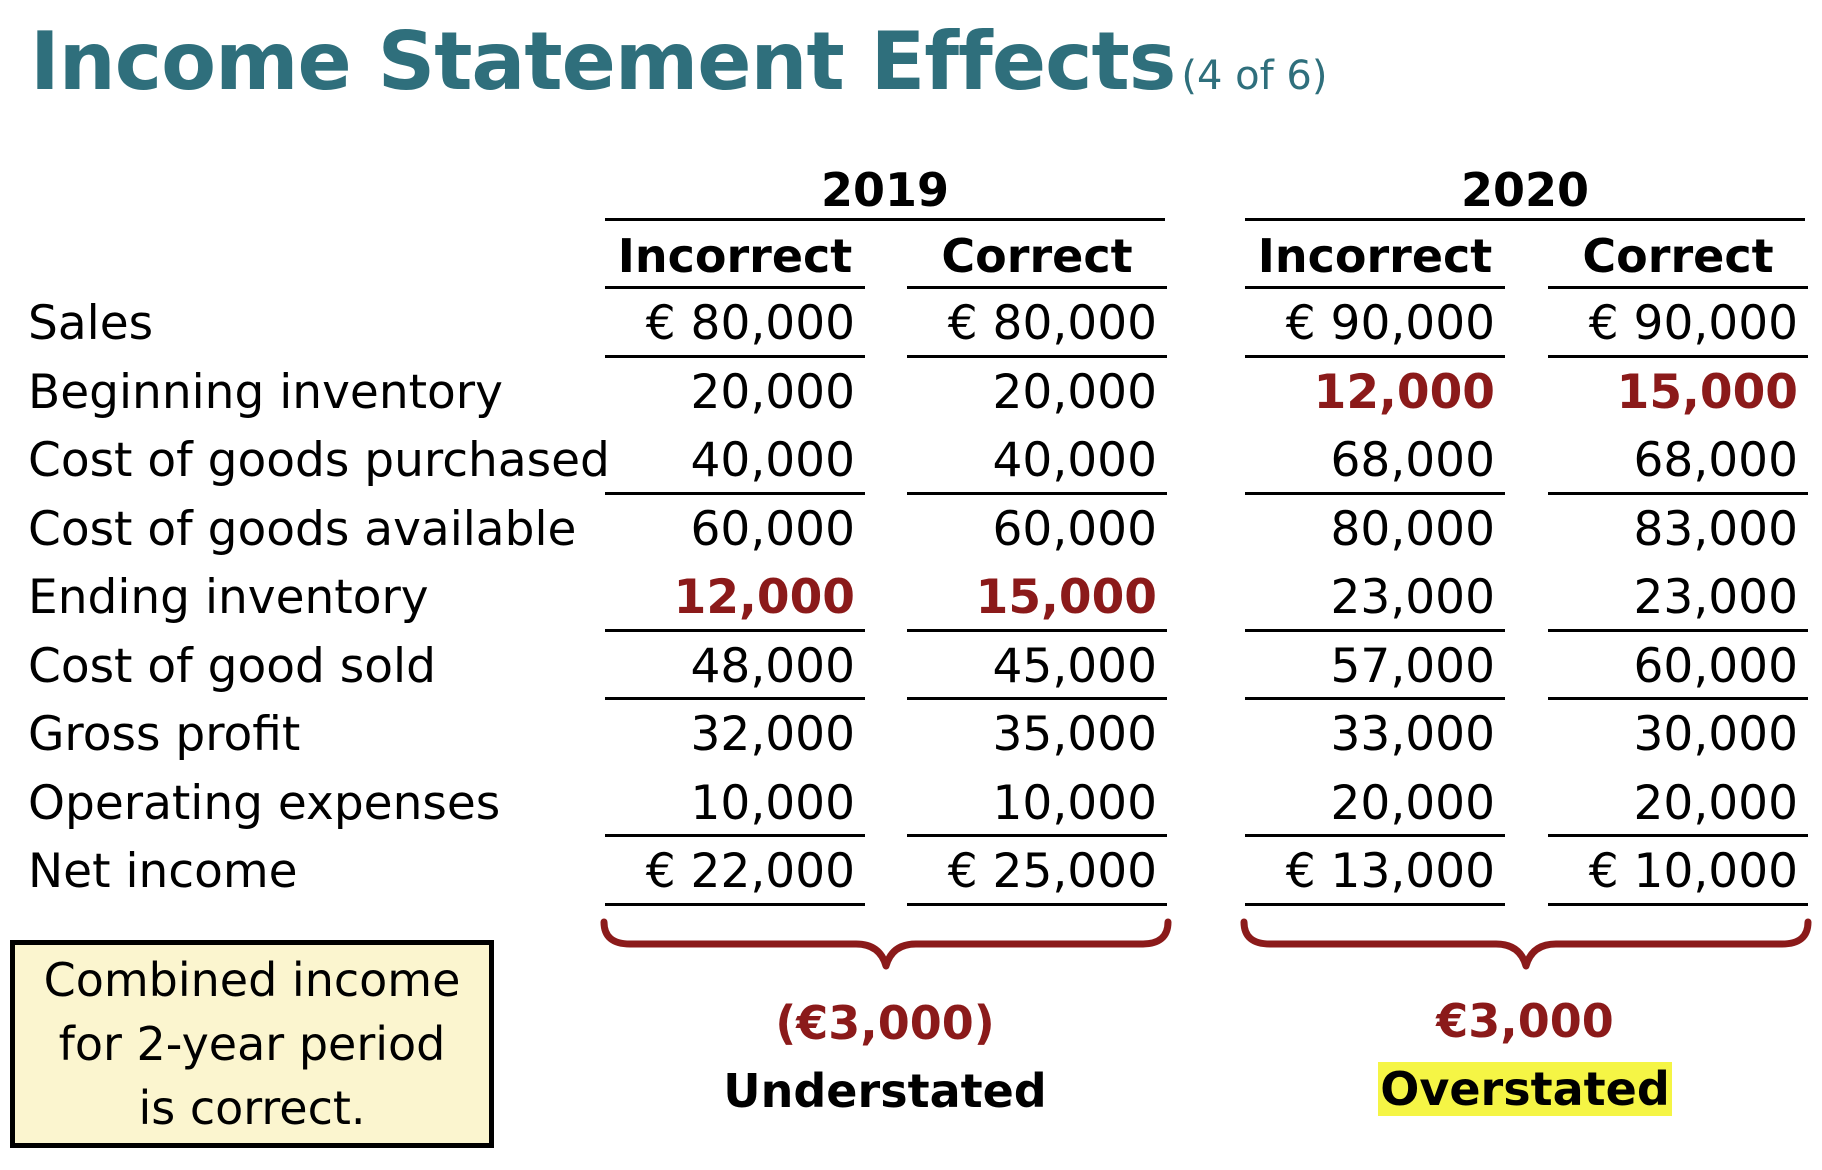 Image resolution: width=1822 pixels, height=1170 pixels. Describe the element at coordinates (885, 190) in the screenshot. I see `year-2019-header: 2019` at that location.